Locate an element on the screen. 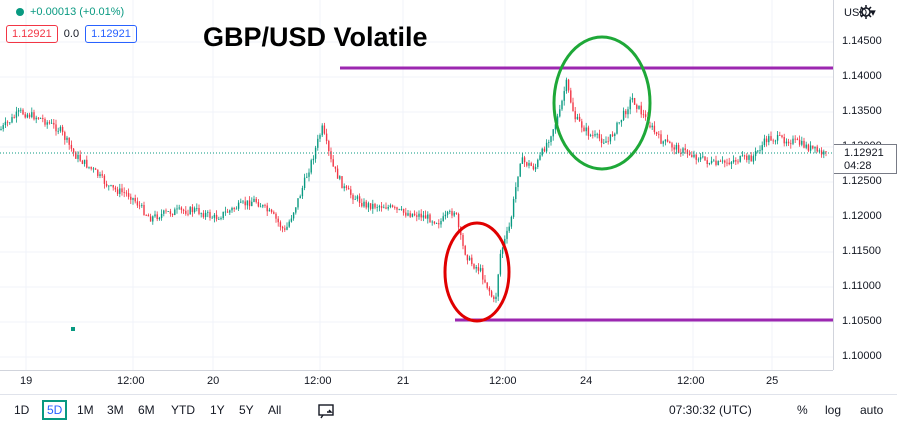  auto-toggle: auto is located at coordinates (872, 410).